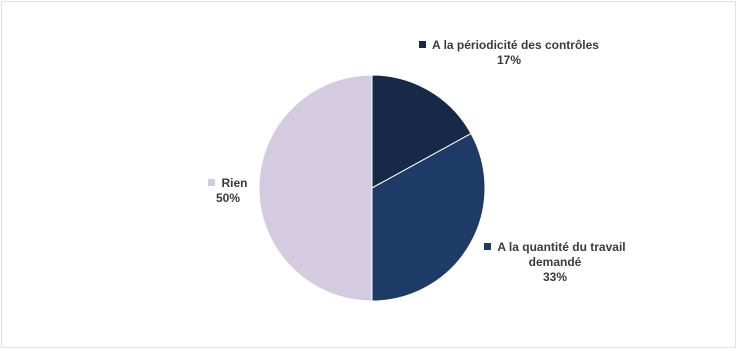 The height and width of the screenshot is (351, 741). What do you see at coordinates (315, 188) in the screenshot?
I see `pie-slice-rien` at bounding box center [315, 188].